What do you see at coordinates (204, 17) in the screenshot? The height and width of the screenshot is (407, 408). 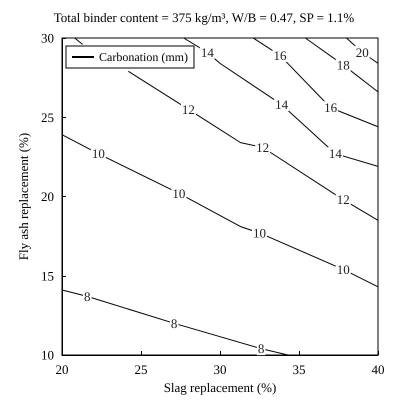 I see `chart-title: Total binder content = 375 kg/m³, W/B = 0.47, SP = 1.1%` at bounding box center [204, 17].